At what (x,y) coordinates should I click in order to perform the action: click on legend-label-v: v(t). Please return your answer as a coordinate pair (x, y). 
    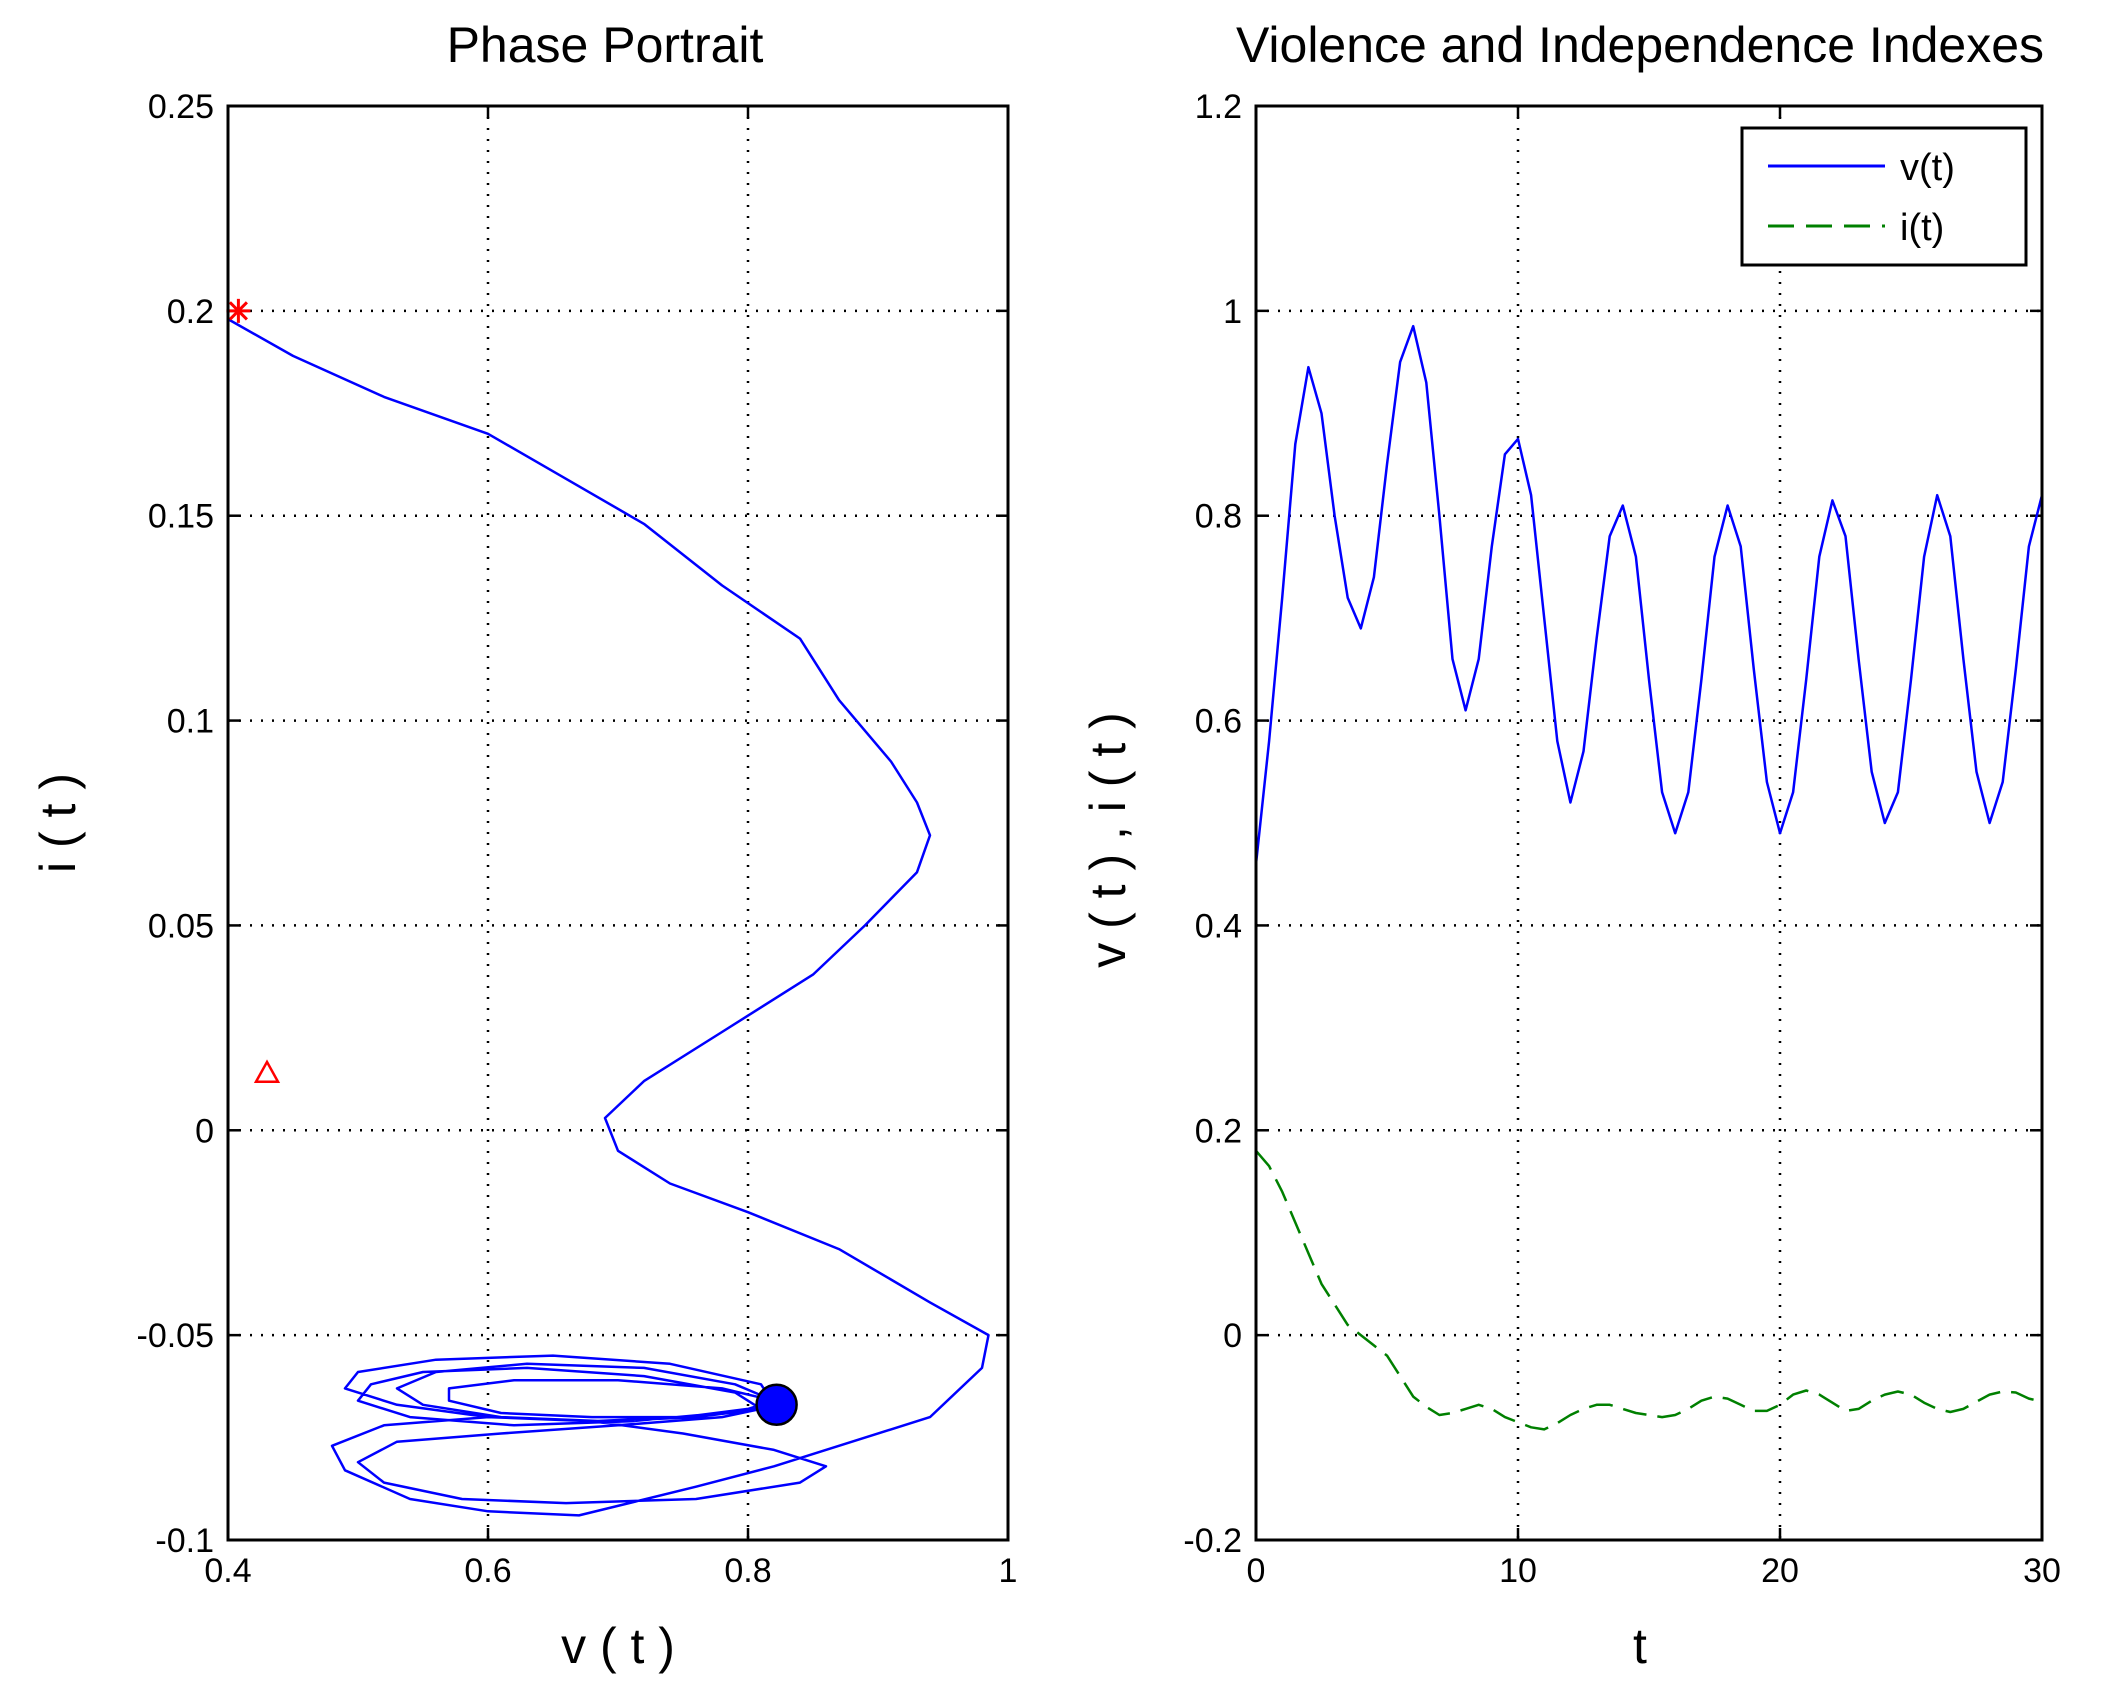
    Looking at the image, I should click on (1927, 168).